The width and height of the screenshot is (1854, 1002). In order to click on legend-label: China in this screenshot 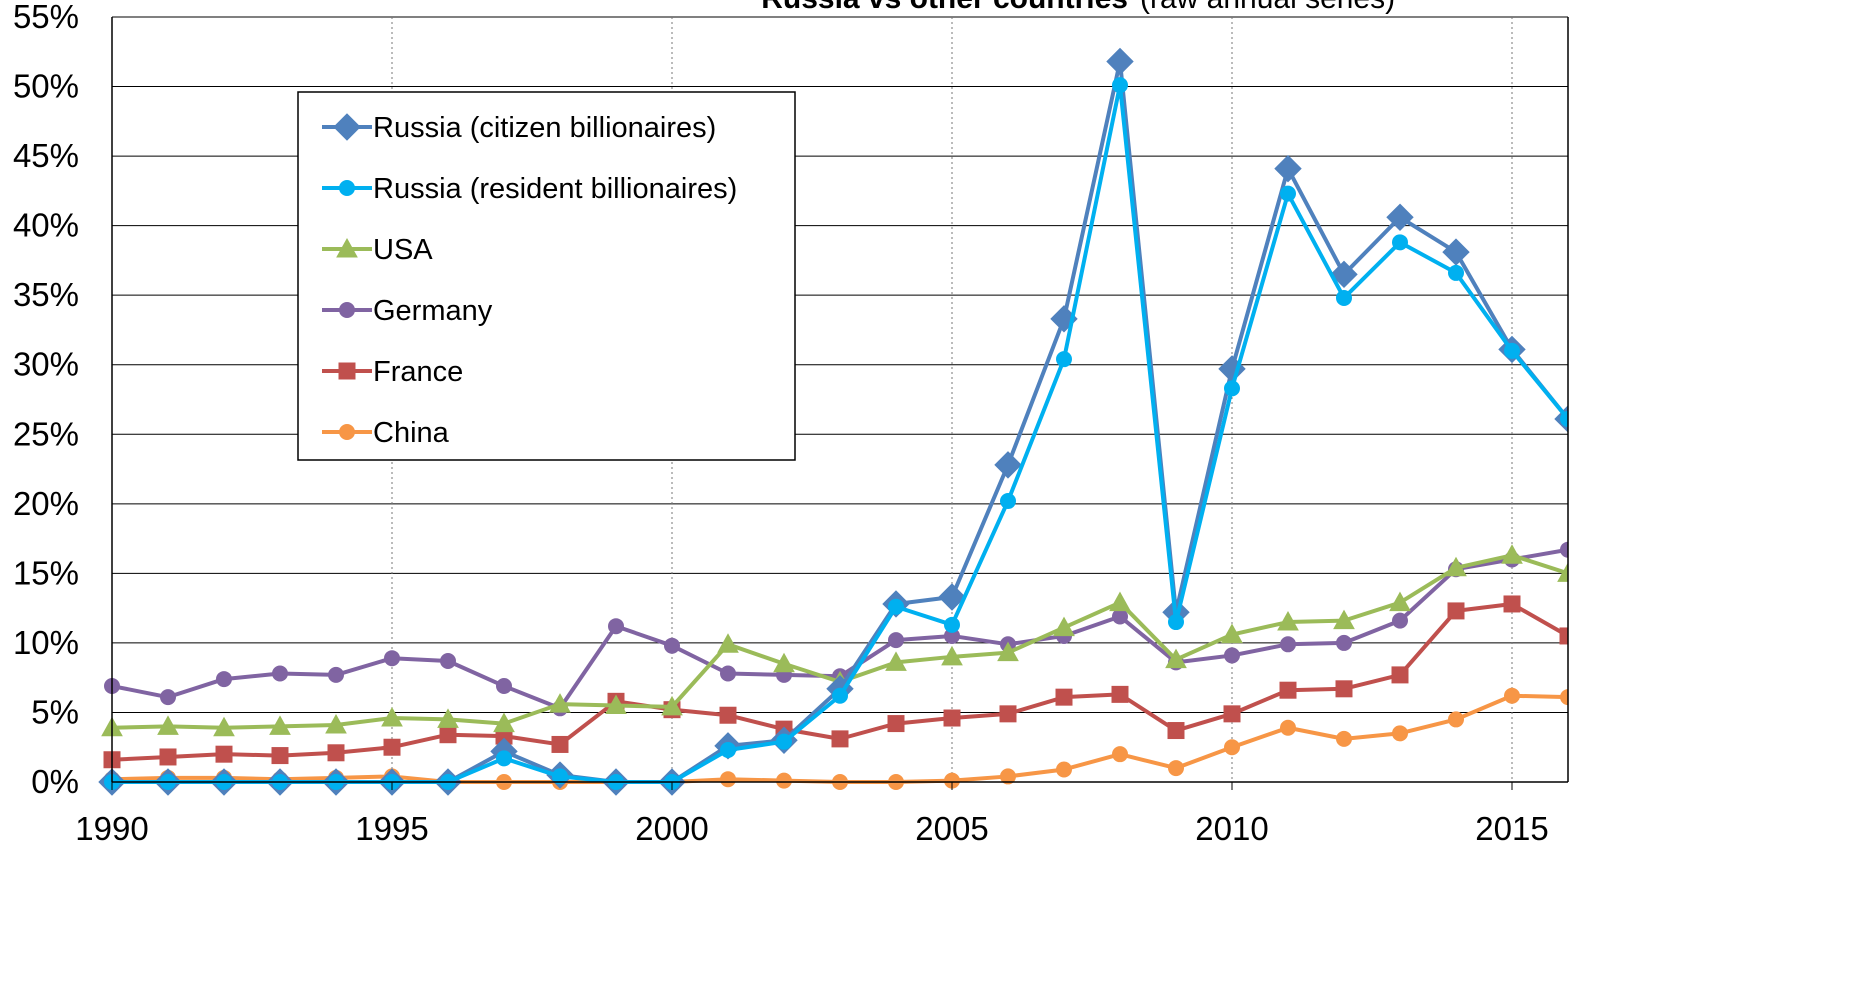, I will do `click(411, 433)`.